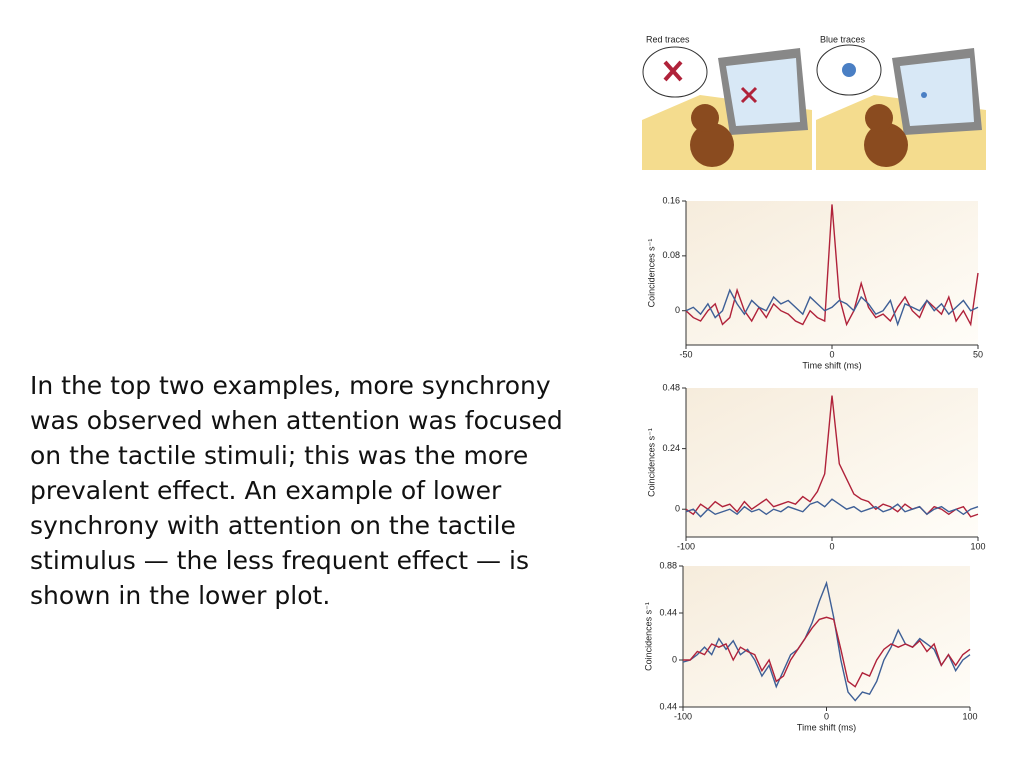 The height and width of the screenshot is (768, 1024). What do you see at coordinates (978, 354) in the screenshot?
I see `x-tick-label: 50` at bounding box center [978, 354].